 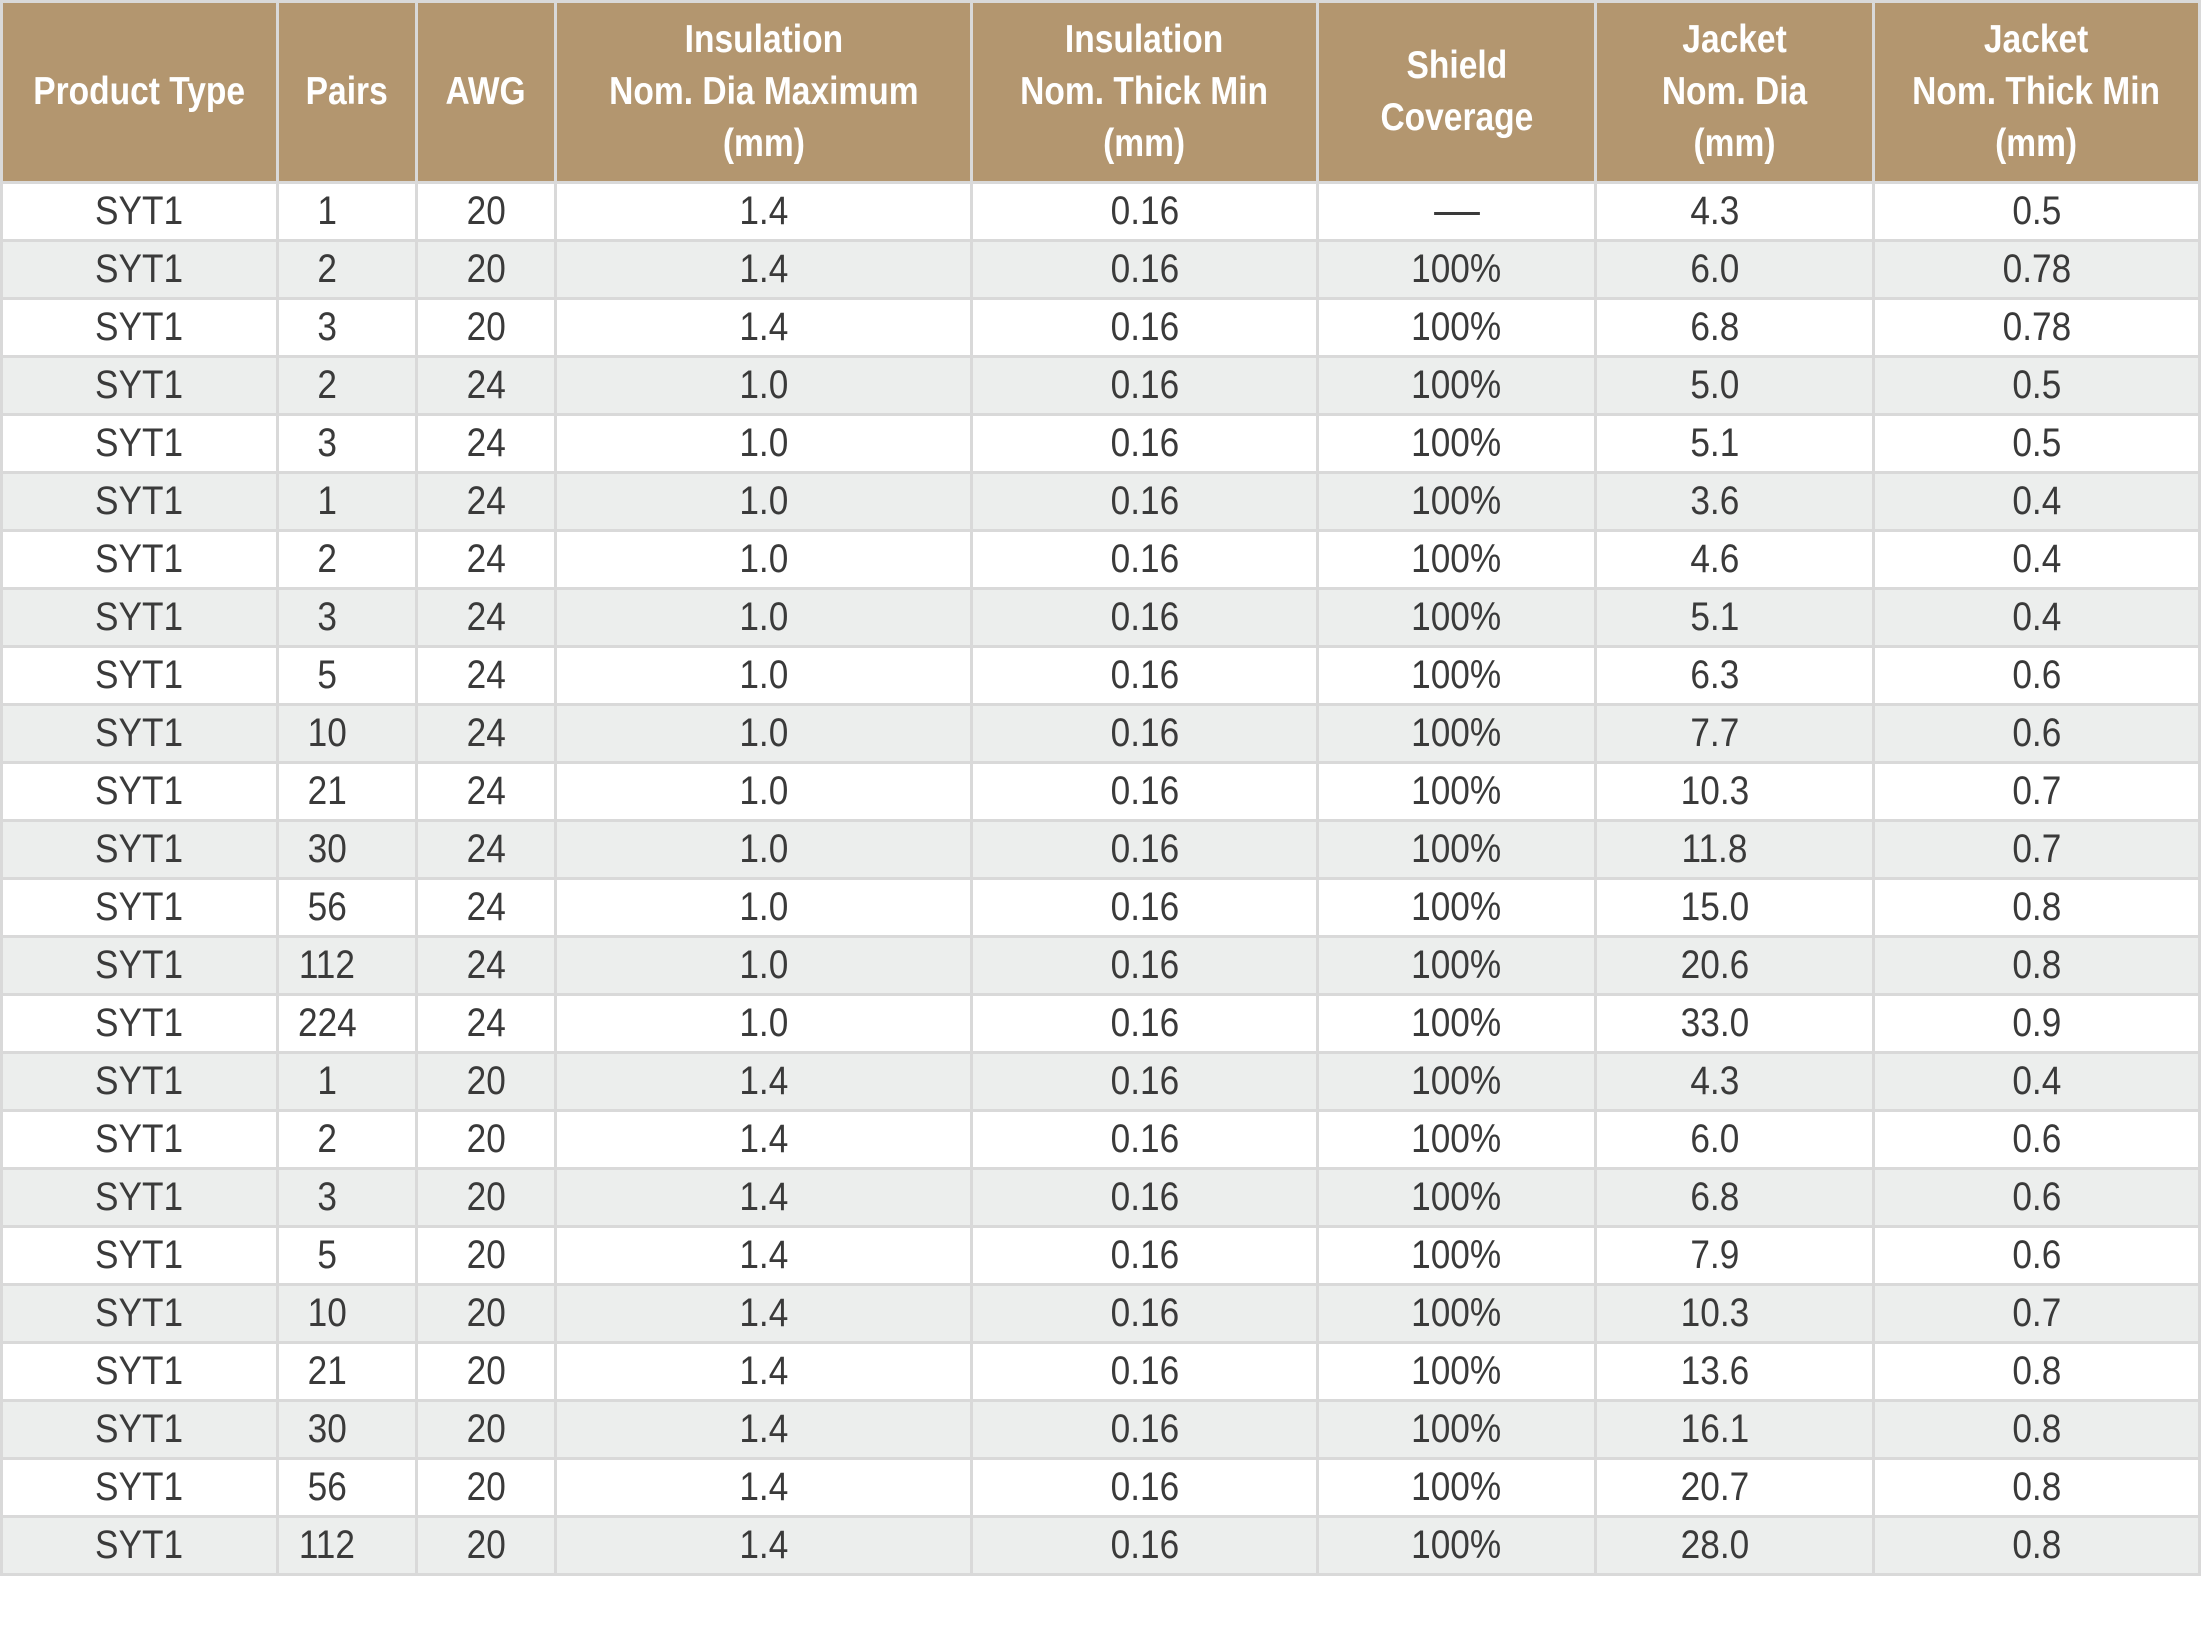 What do you see at coordinates (1100, 733) in the screenshot?
I see `table-row: SYT1 10 24 1.0 0.16 100% 7.7 0.6` at bounding box center [1100, 733].